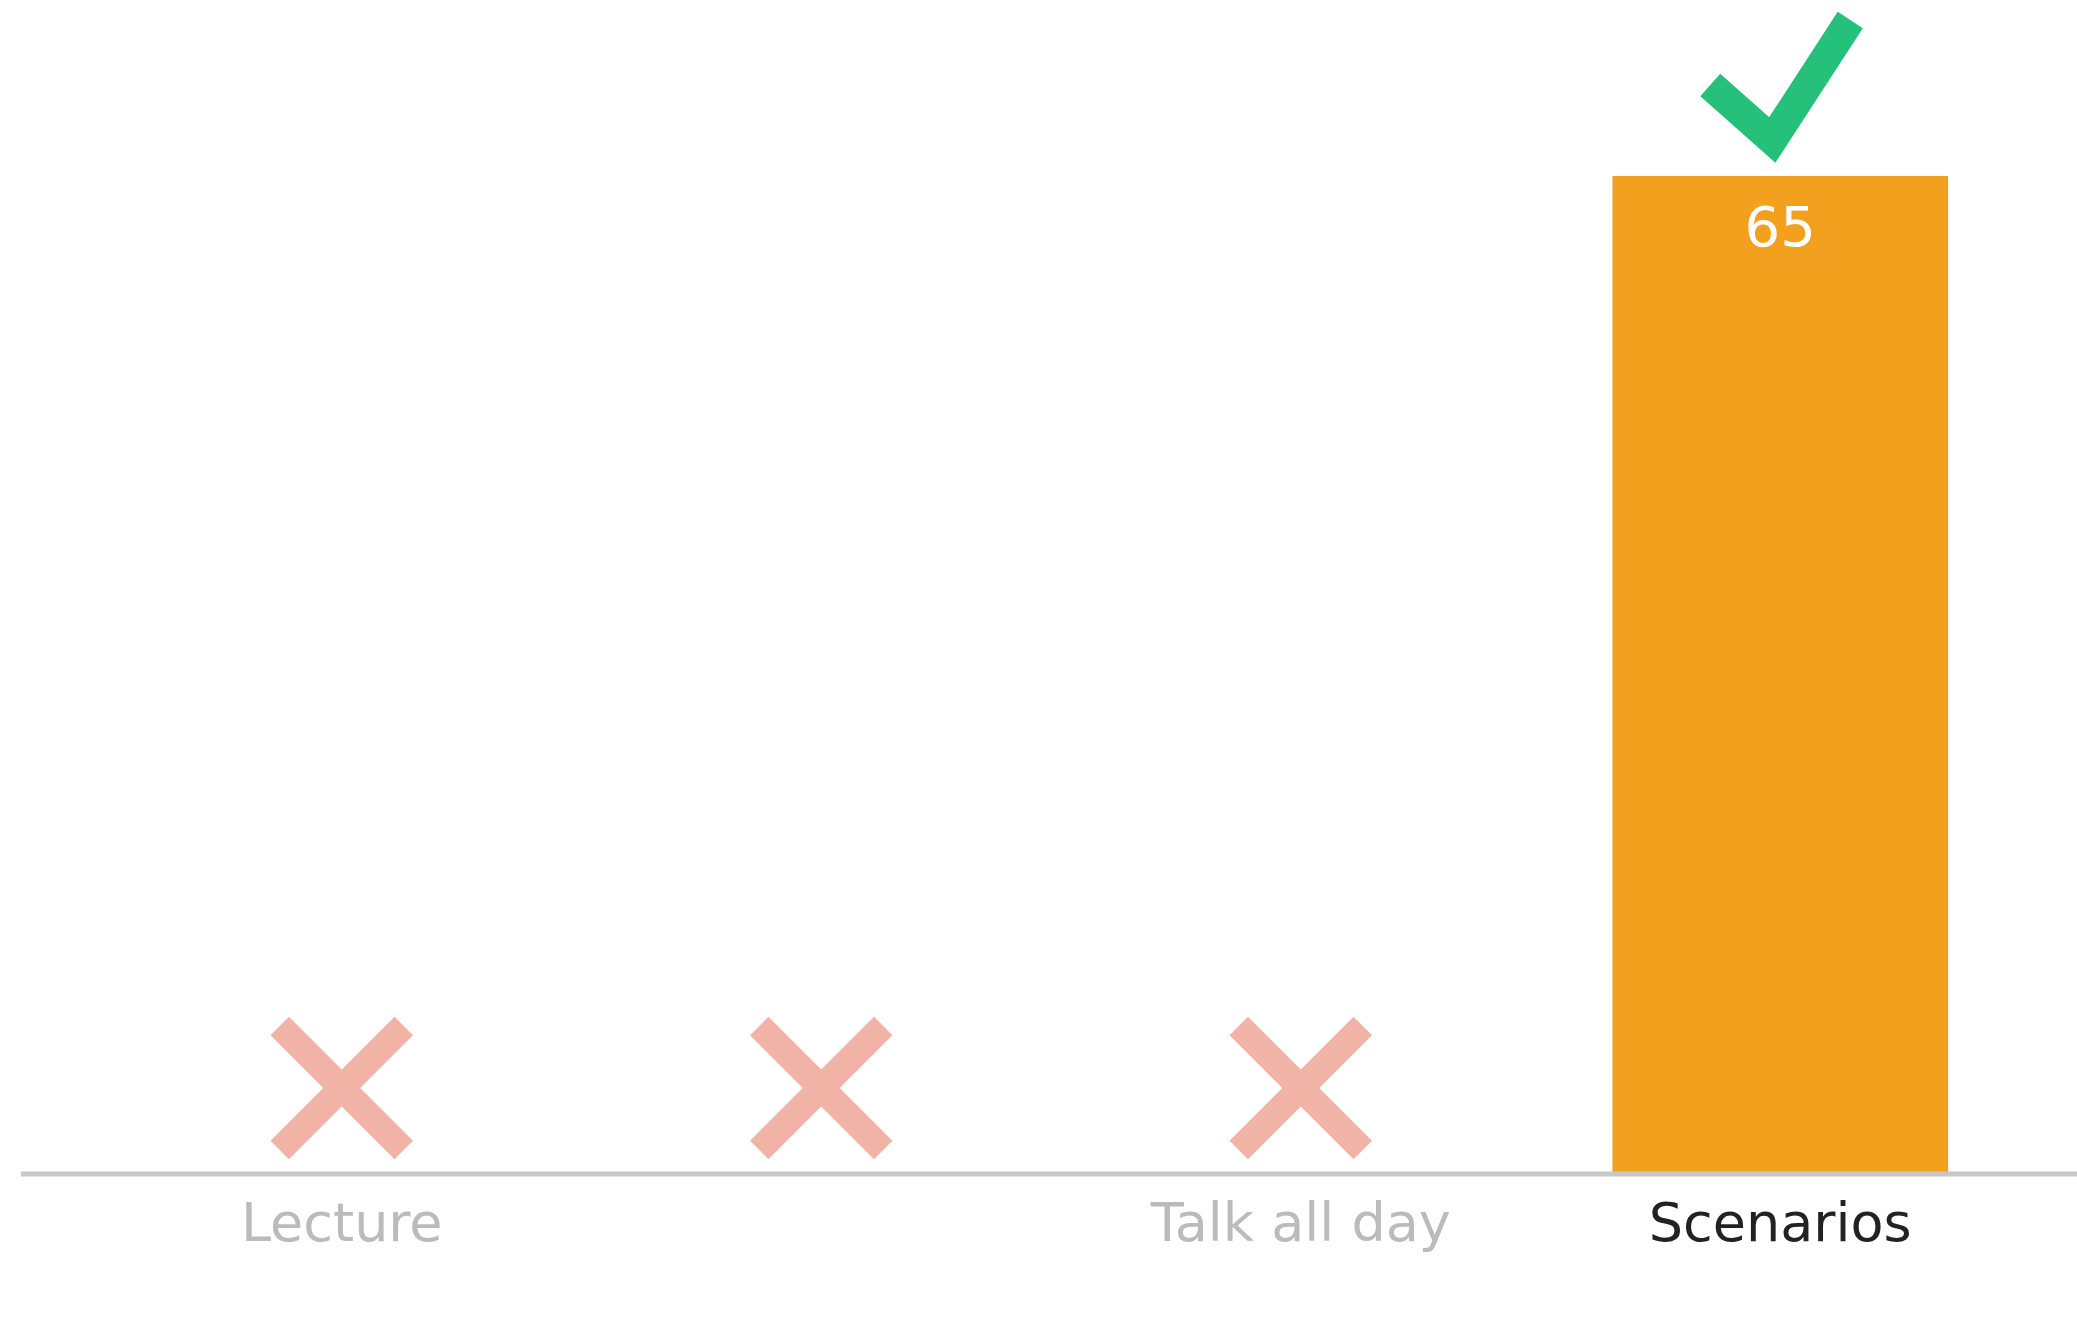  What do you see at coordinates (341, 1222) in the screenshot?
I see `x-tick-label: Lecture` at bounding box center [341, 1222].